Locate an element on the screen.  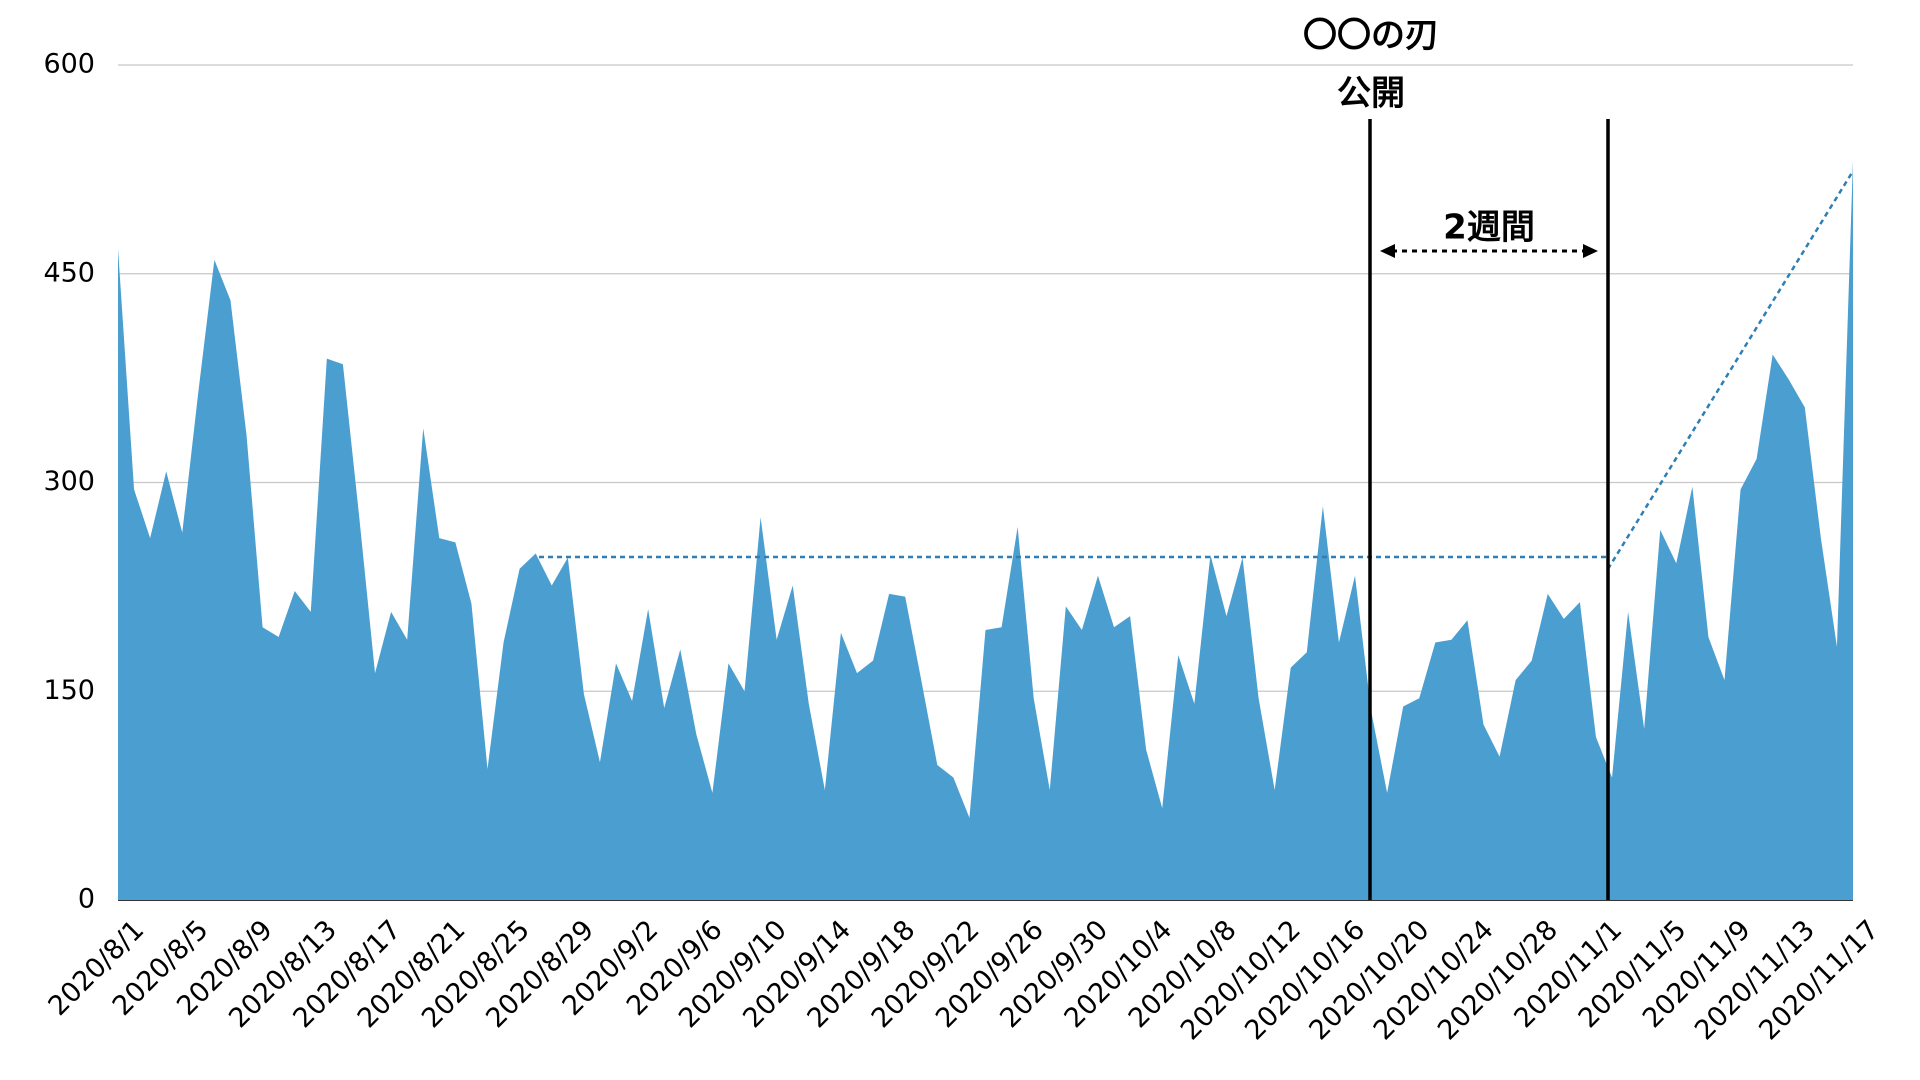
release-title: 〇〇の刃 is located at coordinates (1371, 36).